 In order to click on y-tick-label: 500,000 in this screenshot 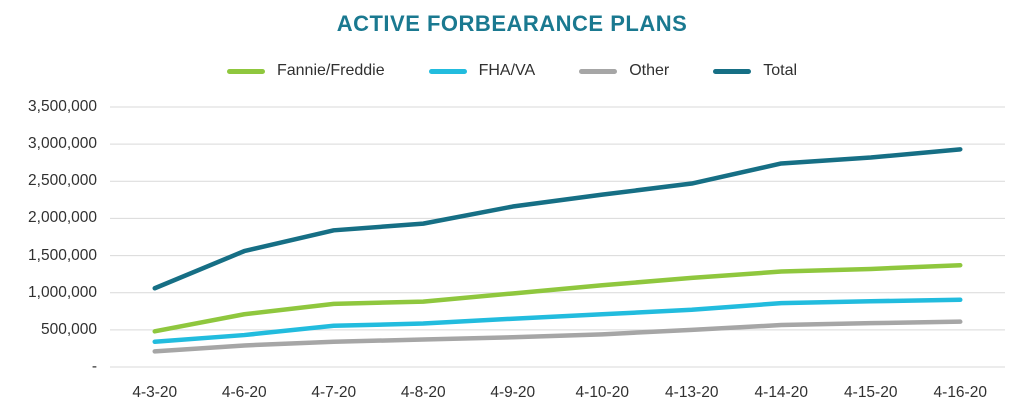, I will do `click(68, 329)`.